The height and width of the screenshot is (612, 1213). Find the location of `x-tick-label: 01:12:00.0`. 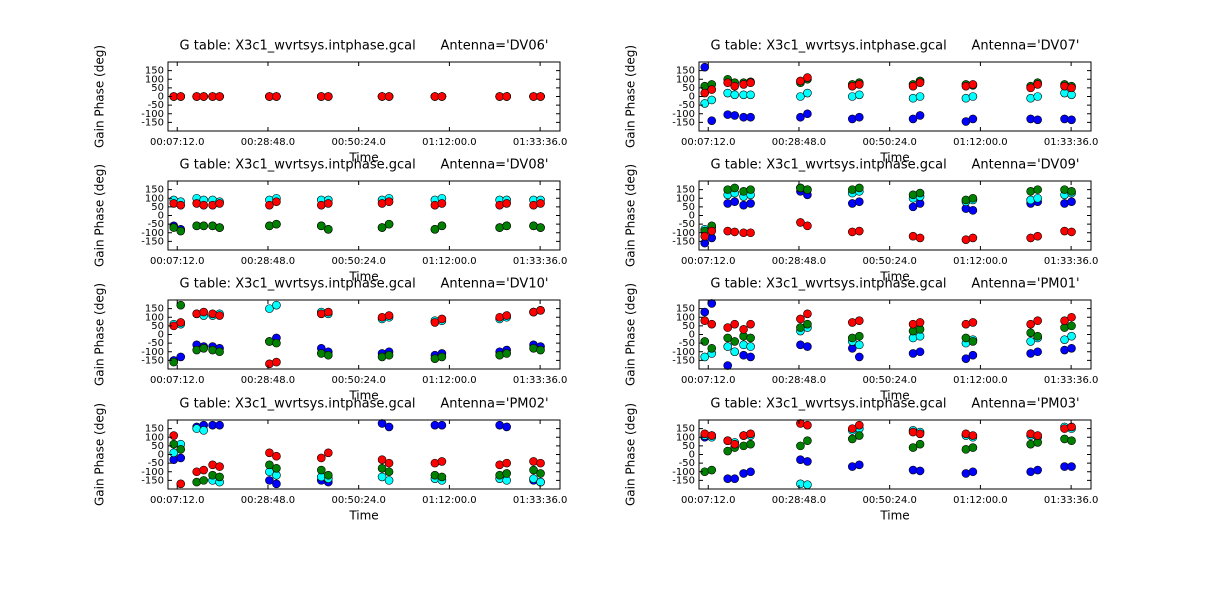

x-tick-label: 01:12:00.0 is located at coordinates (449, 142).